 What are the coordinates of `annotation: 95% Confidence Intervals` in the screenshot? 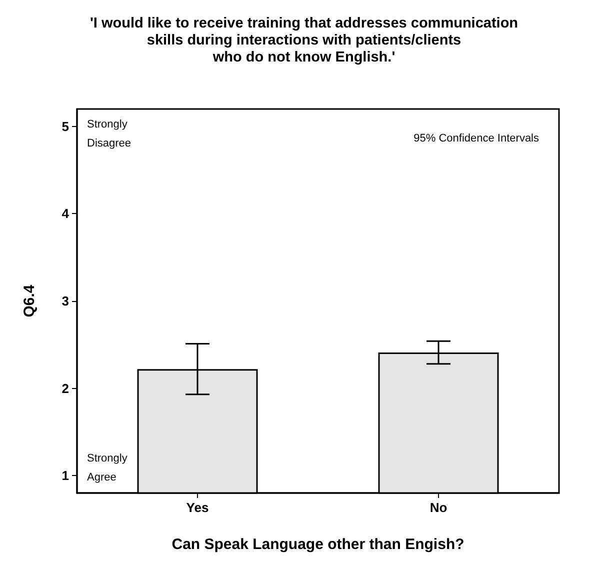 It's located at (477, 138).